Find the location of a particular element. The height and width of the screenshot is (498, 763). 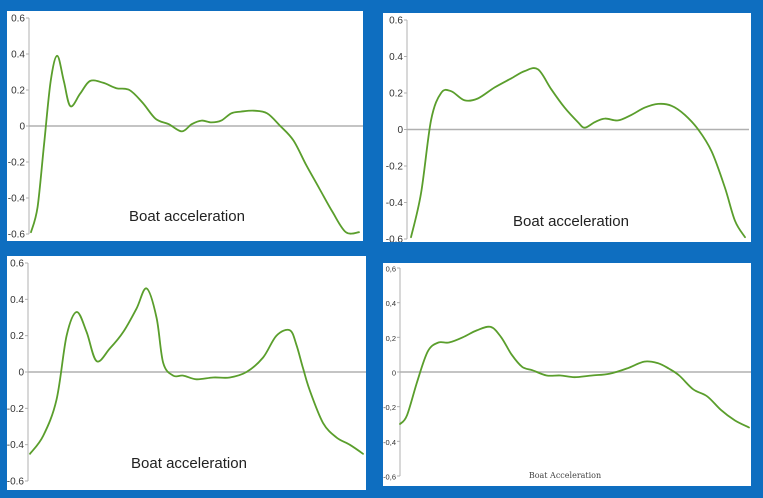

y-tick-label: 0,2 is located at coordinates (391, 338).